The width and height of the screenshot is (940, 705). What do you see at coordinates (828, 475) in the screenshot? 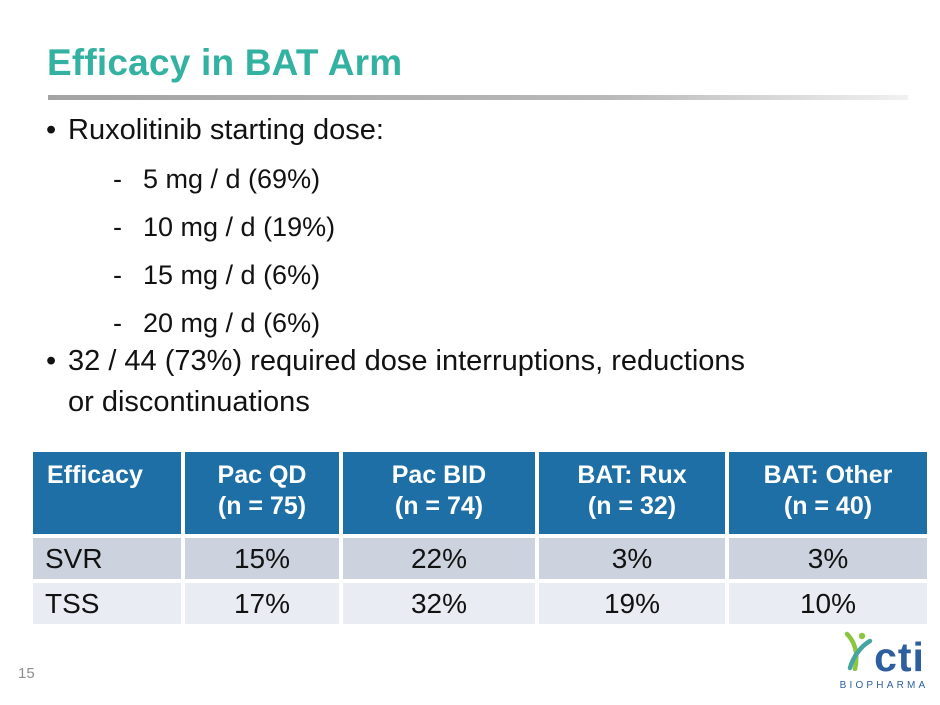
I see `header-line1: BAT: Other` at bounding box center [828, 475].